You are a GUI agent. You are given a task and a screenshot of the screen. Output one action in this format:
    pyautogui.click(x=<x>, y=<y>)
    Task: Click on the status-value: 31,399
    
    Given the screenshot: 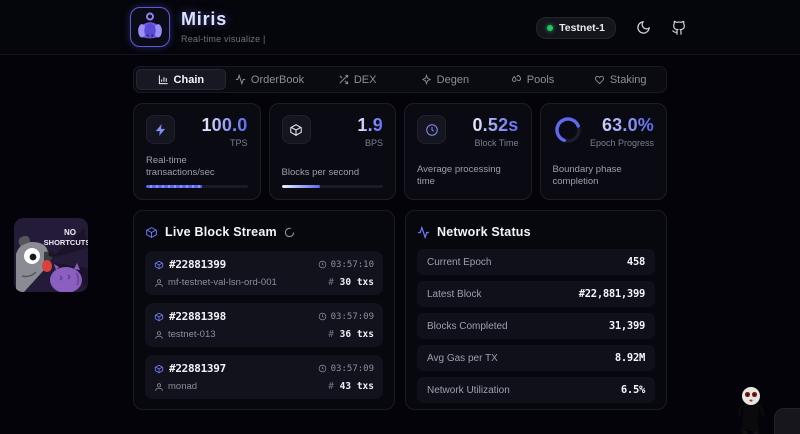 What is the action you would take?
    pyautogui.click(x=626, y=326)
    